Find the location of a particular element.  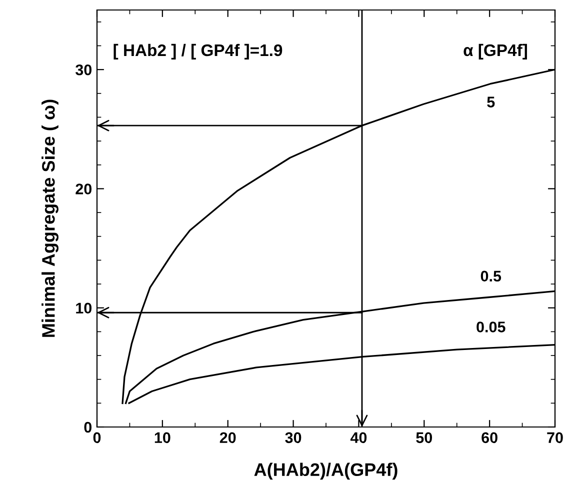

annotation: [ HAb2 ] / [ GP4f ]=1.9 is located at coordinates (198, 52).